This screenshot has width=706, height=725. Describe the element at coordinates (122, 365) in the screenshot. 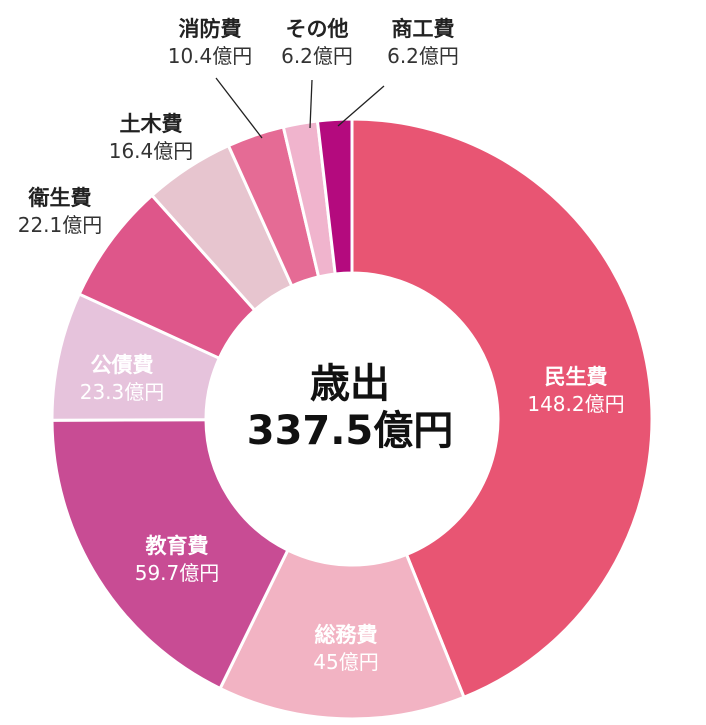

I see `slice-4-name-label: 公債費` at that location.